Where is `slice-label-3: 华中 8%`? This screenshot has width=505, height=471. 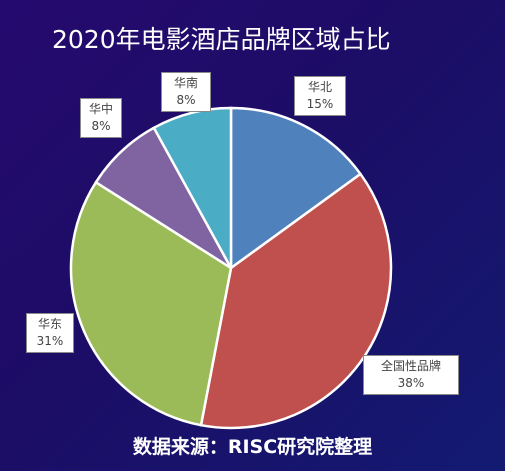 slice-label-3: 华中 8% is located at coordinates (101, 118).